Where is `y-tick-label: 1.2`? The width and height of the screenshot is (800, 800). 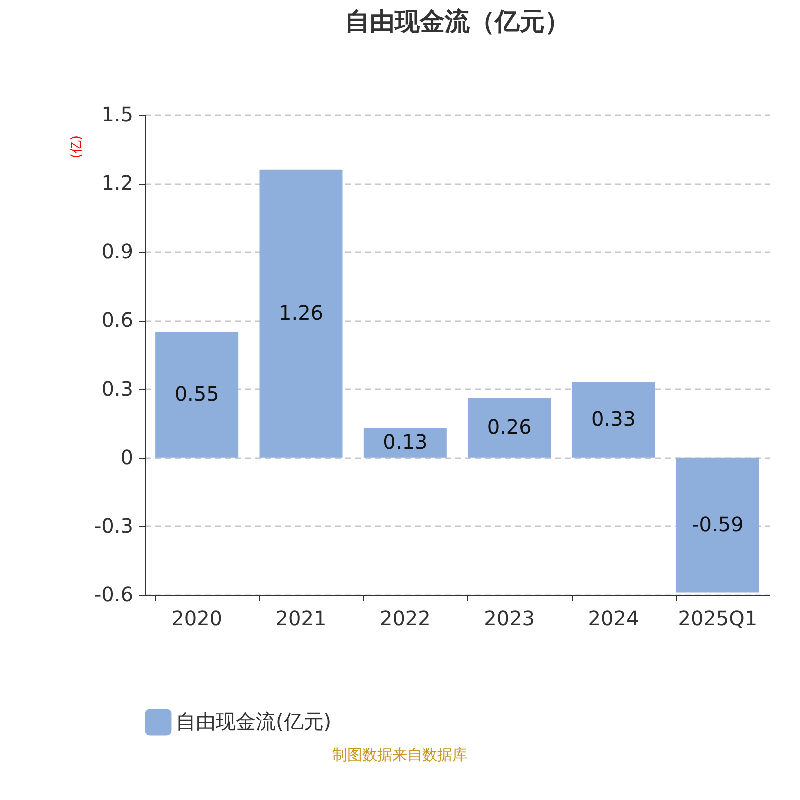 y-tick-label: 1.2 is located at coordinates (118, 183).